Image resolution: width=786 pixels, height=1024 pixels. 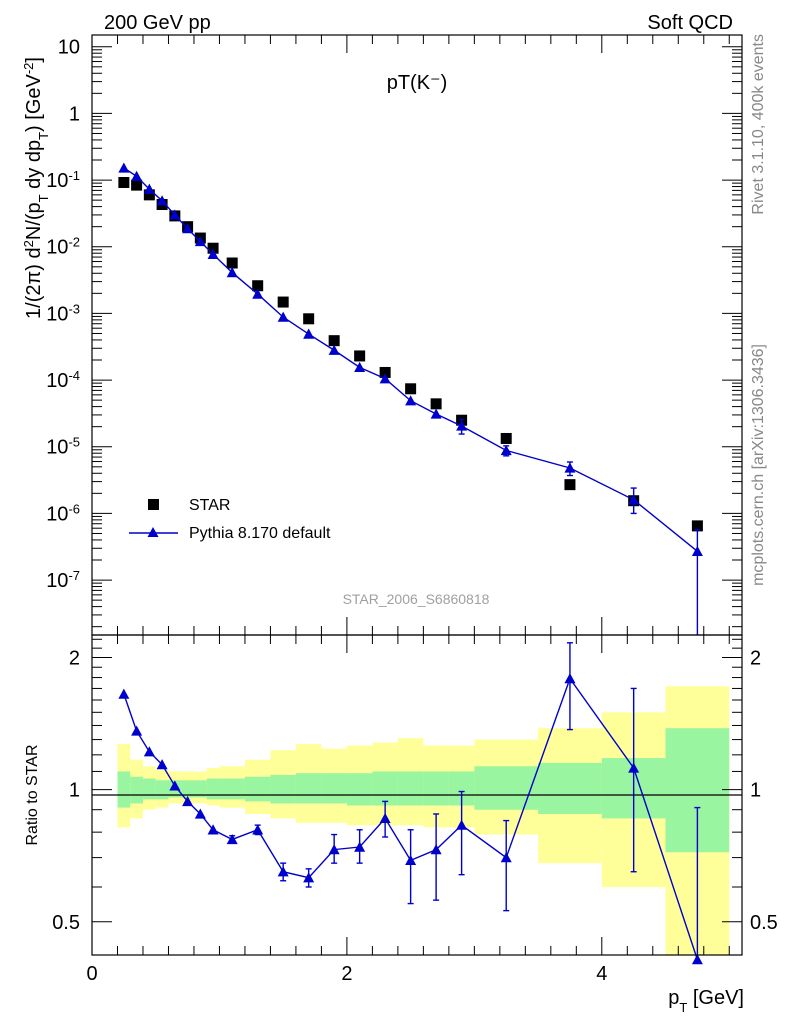 I want to click on mcplots-label: mcplots.cern.ch [arXiv:1306.3436], so click(x=758, y=465).